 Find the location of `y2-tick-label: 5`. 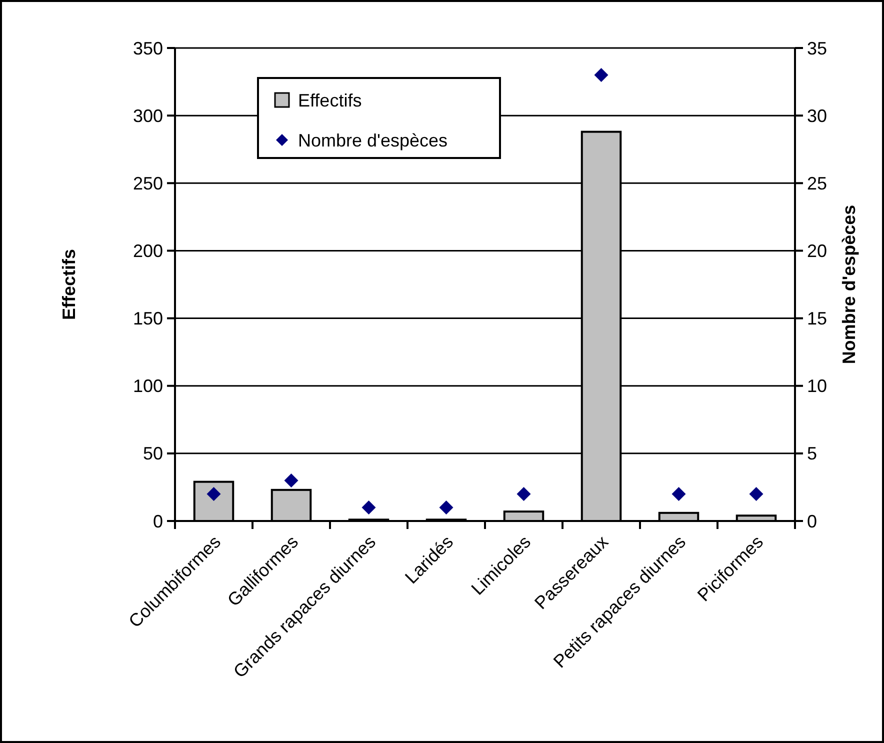

y2-tick-label: 5 is located at coordinates (812, 454).